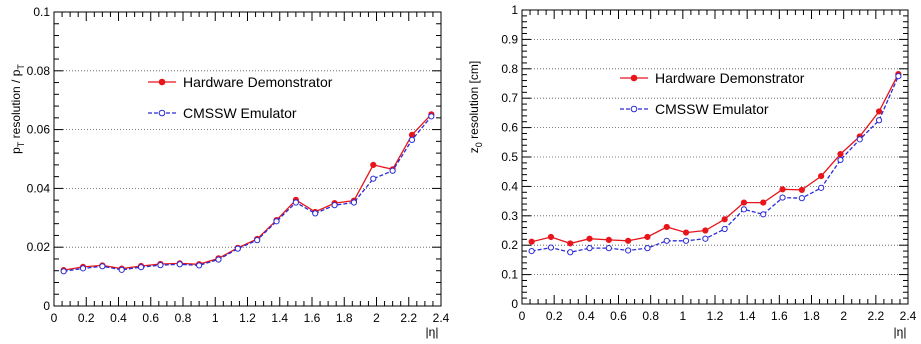  What do you see at coordinates (779, 316) in the screenshot?
I see `x-tick-label: 1.6` at bounding box center [779, 316].